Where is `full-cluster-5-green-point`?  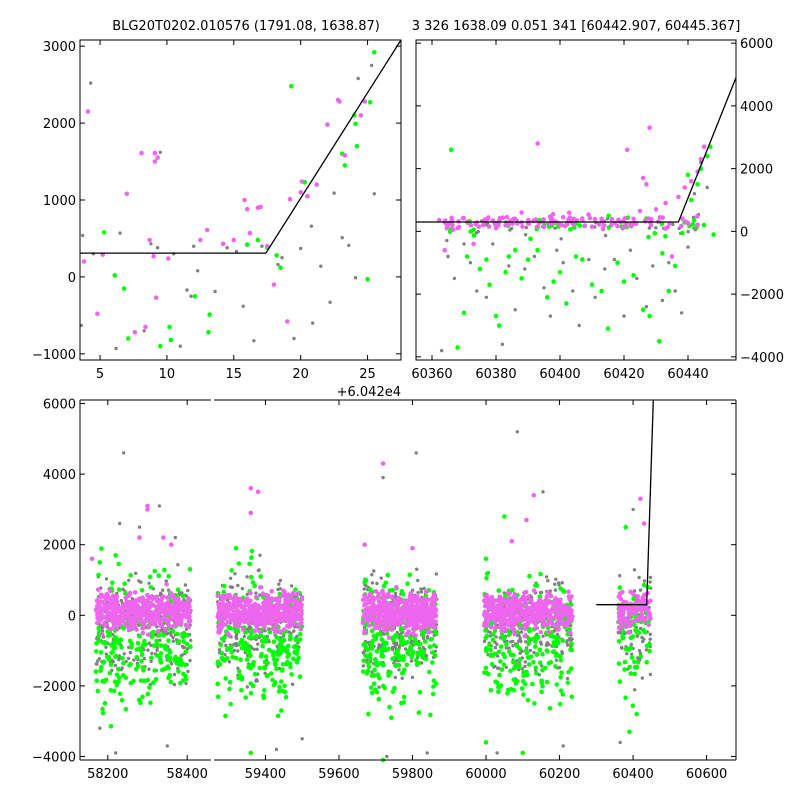
full-cluster-5-green-point is located at coordinates (634, 662).